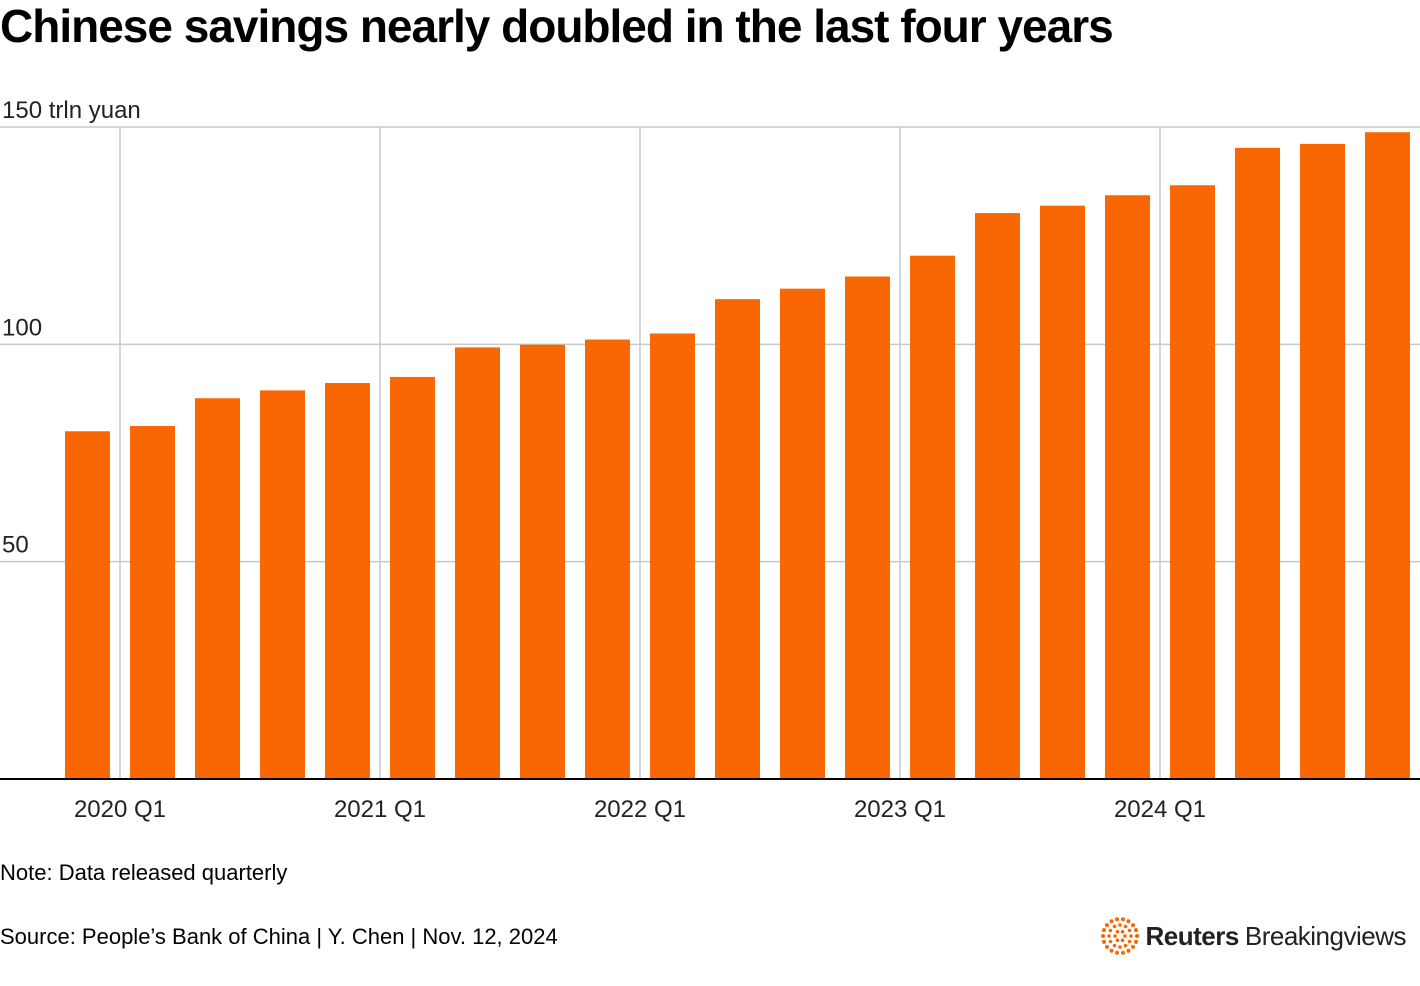 This screenshot has width=1420, height=986. I want to click on chart-note: Note: Data released quarterly, so click(144, 872).